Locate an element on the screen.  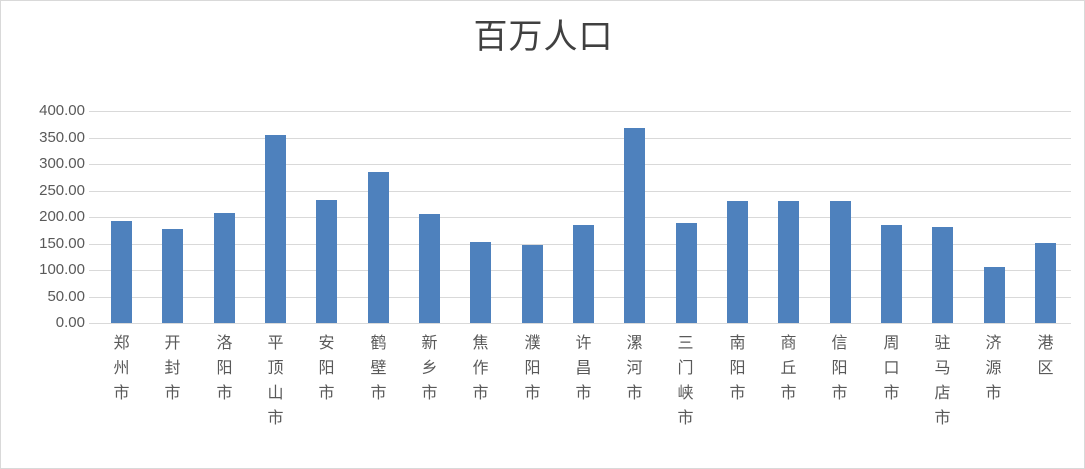
x-axis-tick-label-char: 信 is located at coordinates (839, 343).